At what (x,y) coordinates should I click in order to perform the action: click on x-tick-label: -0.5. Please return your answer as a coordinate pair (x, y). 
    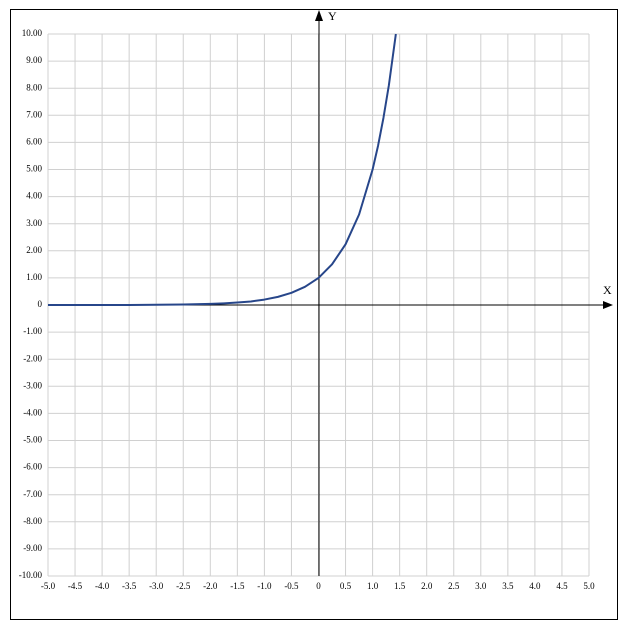
    Looking at the image, I should click on (291, 586).